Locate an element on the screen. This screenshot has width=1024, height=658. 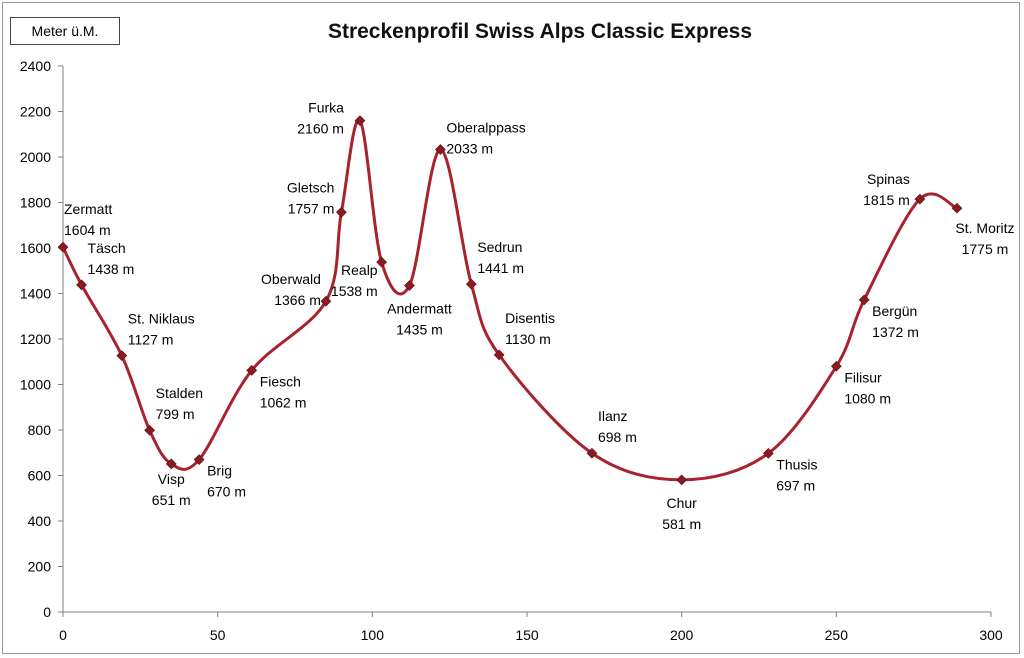
station-elevation: 1604 m is located at coordinates (87, 230).